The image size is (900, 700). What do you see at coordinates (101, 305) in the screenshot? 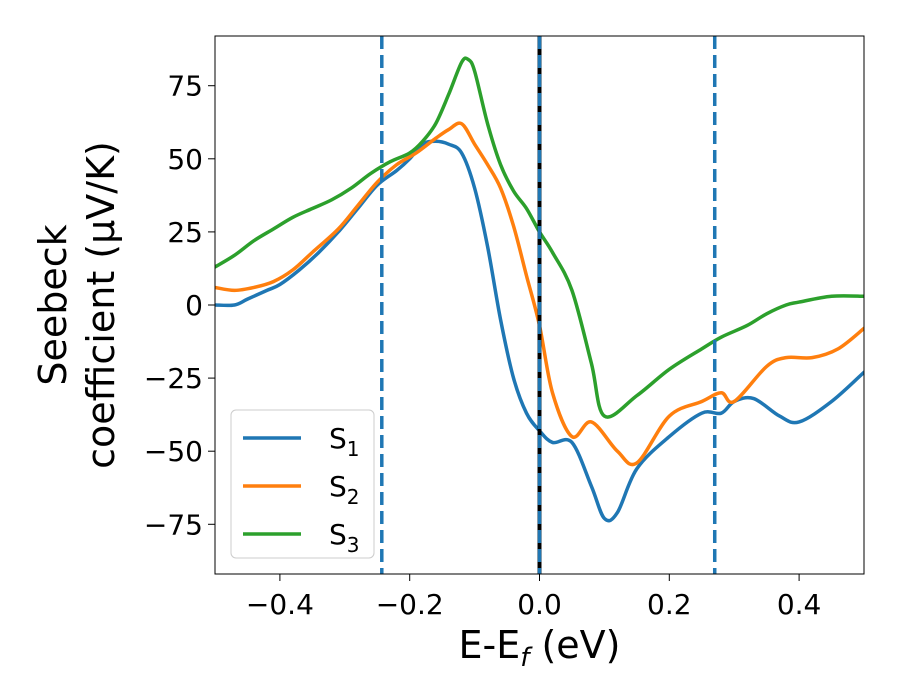
I see `y-axis-title-line2: coefficient (μV/K)` at bounding box center [101, 305].